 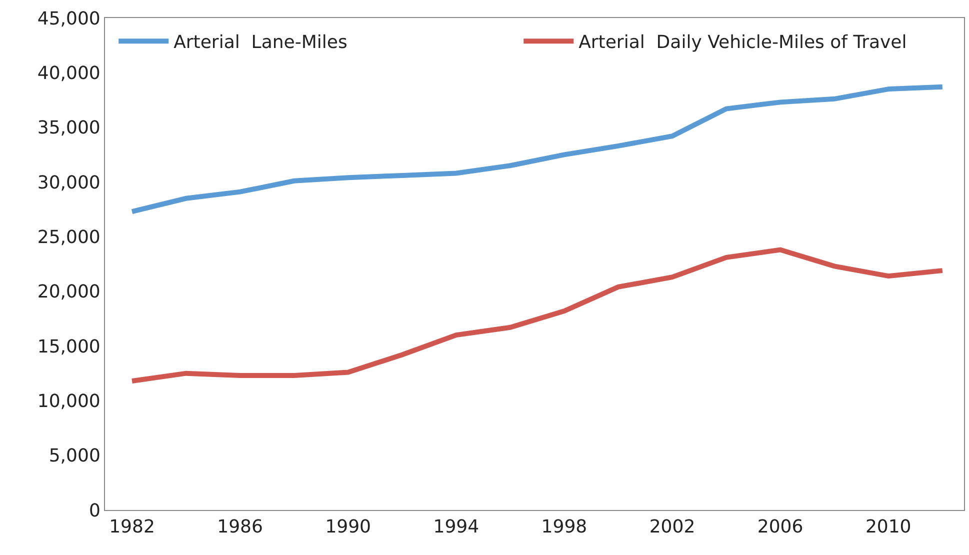 I want to click on y-tick-label: 5,000, so click(x=74, y=456).